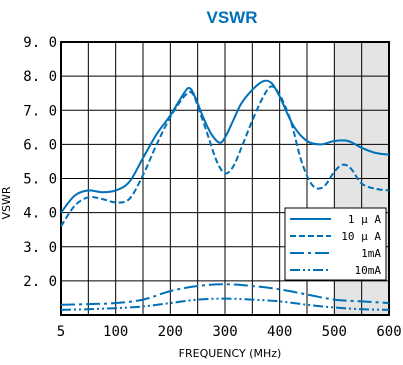 The width and height of the screenshot is (403, 365). Describe the element at coordinates (371, 253) in the screenshot. I see `legend-label-3: 1mA` at that location.